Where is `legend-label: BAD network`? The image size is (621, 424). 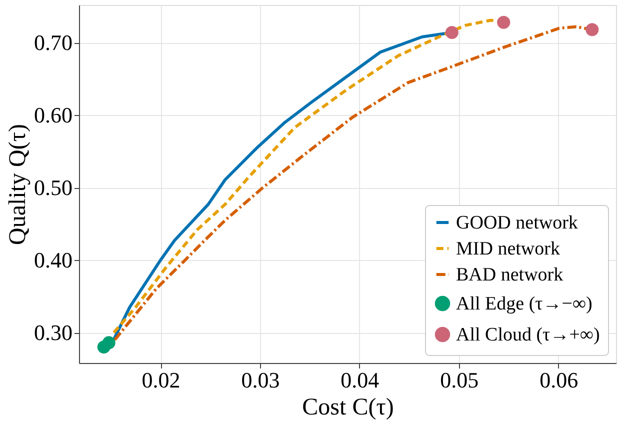
legend-label: BAD network is located at coordinates (510, 275).